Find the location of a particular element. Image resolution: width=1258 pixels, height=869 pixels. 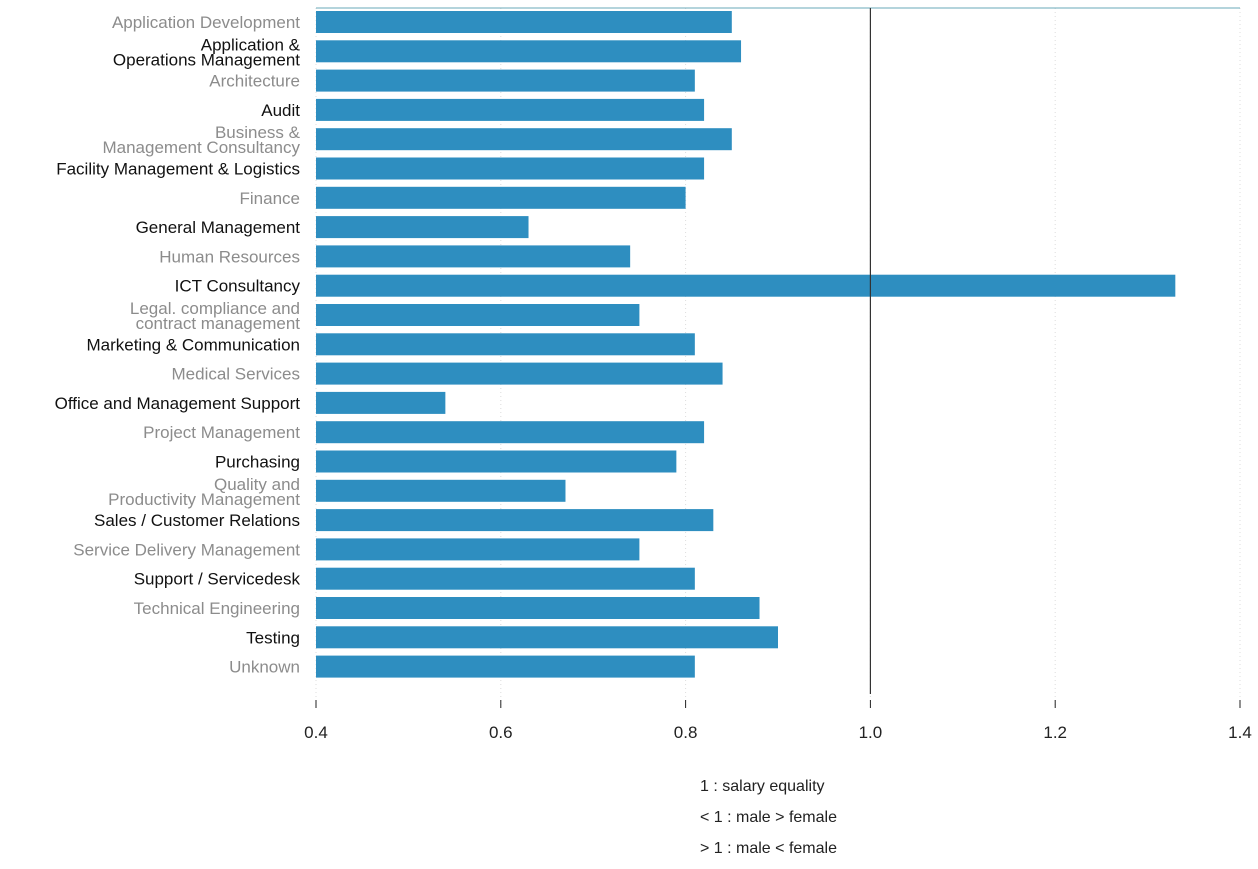

category-label-line: Medical Services is located at coordinates (236, 374).